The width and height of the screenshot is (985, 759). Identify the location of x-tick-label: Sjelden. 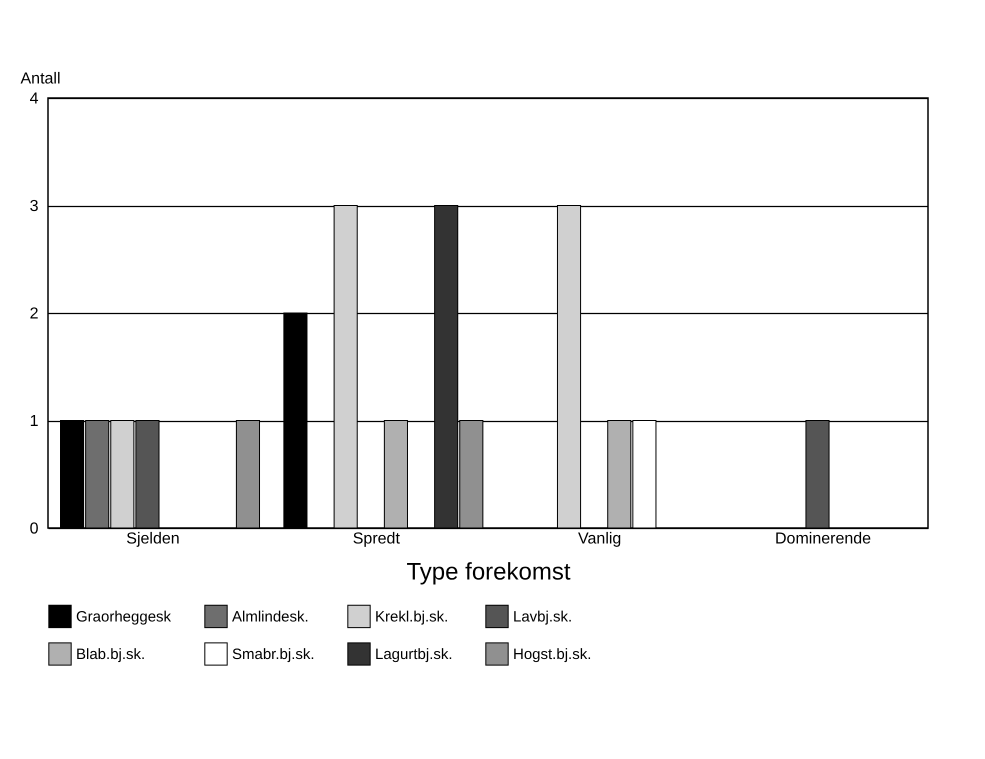
(153, 539).